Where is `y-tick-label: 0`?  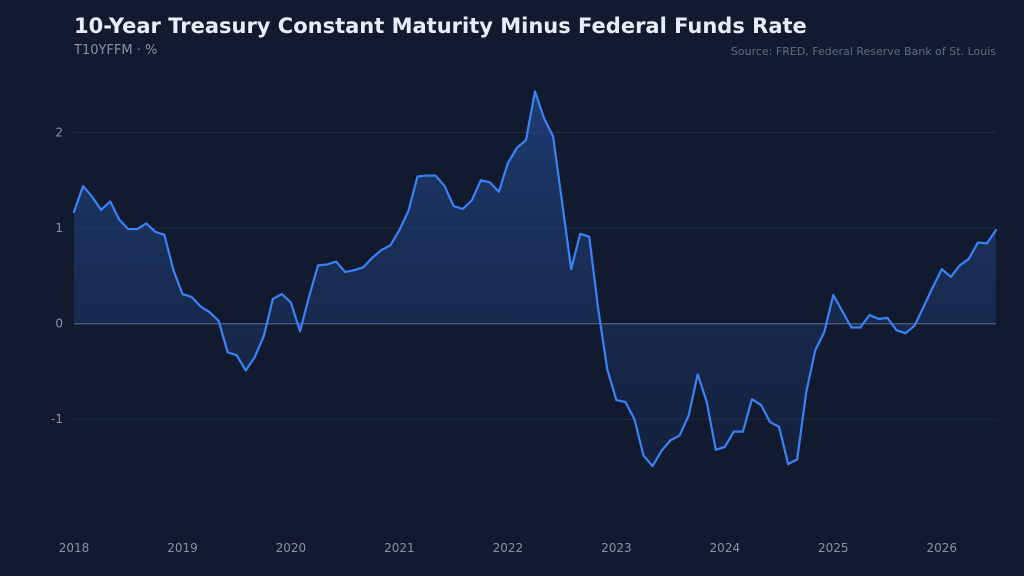 y-tick-label: 0 is located at coordinates (59, 324).